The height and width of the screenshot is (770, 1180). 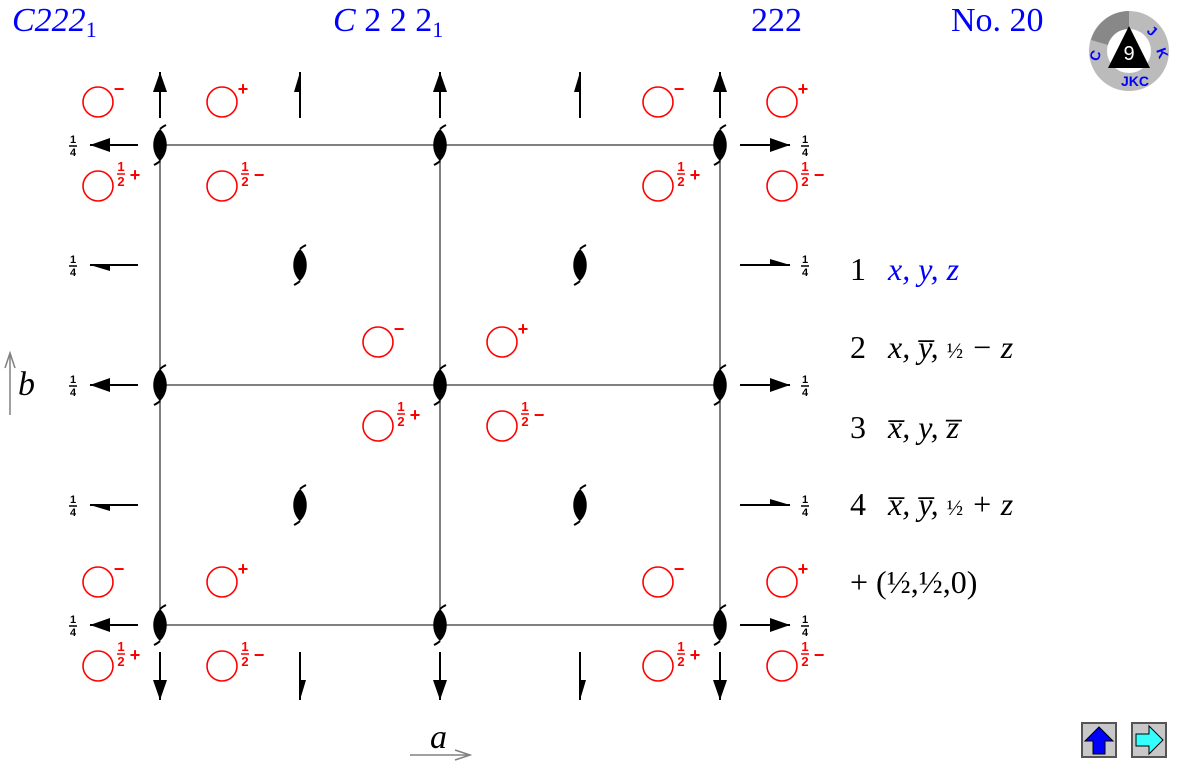 I want to click on axis-a-arrow-head, so click(x=463, y=755).